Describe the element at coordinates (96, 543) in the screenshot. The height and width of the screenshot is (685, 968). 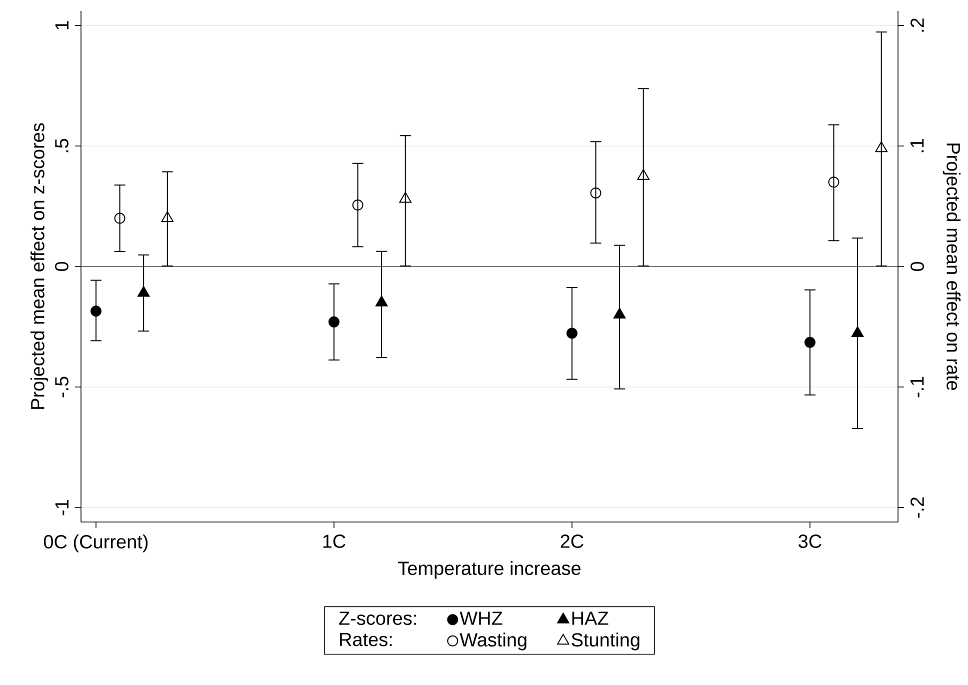
I see `x-tick-label: 0C (Current)` at that location.